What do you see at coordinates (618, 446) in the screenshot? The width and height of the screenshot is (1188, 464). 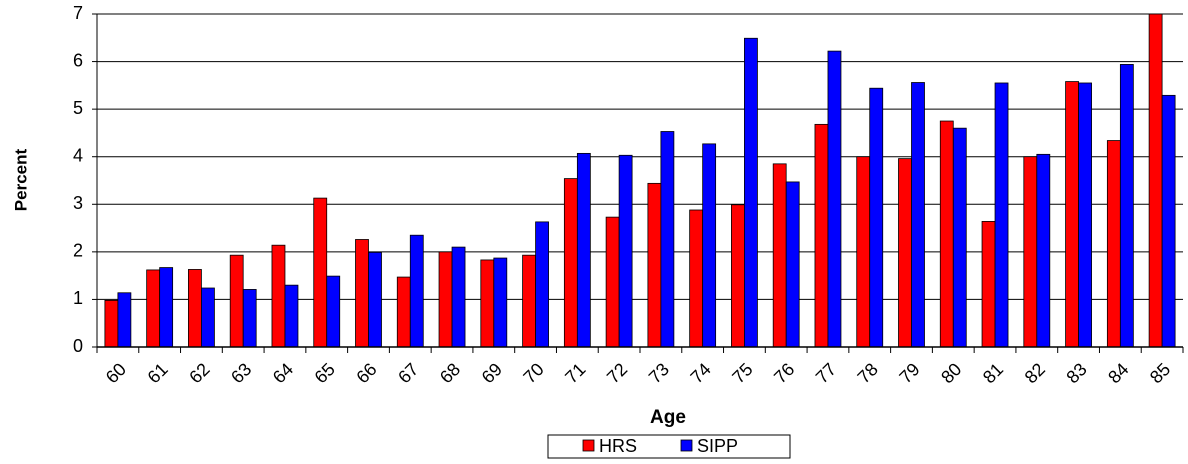 I see `legend-label: HRS` at bounding box center [618, 446].